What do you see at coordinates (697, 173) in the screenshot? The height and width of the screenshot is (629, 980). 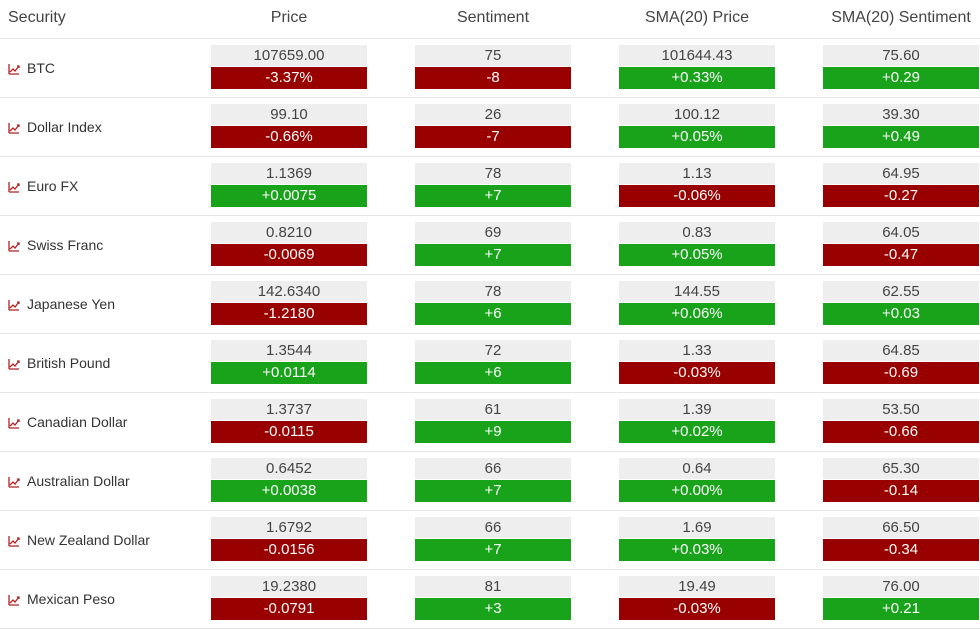 I see `sma-price-value: 1.13` at bounding box center [697, 173].